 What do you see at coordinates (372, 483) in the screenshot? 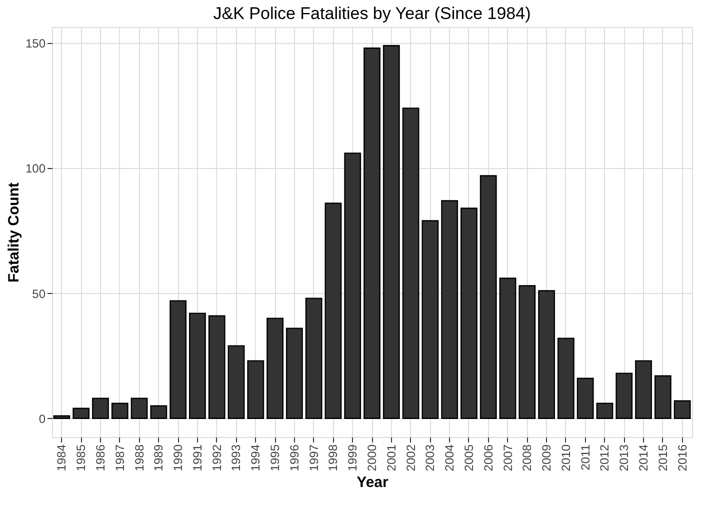
I see `x-axis-title: Year` at bounding box center [372, 483].